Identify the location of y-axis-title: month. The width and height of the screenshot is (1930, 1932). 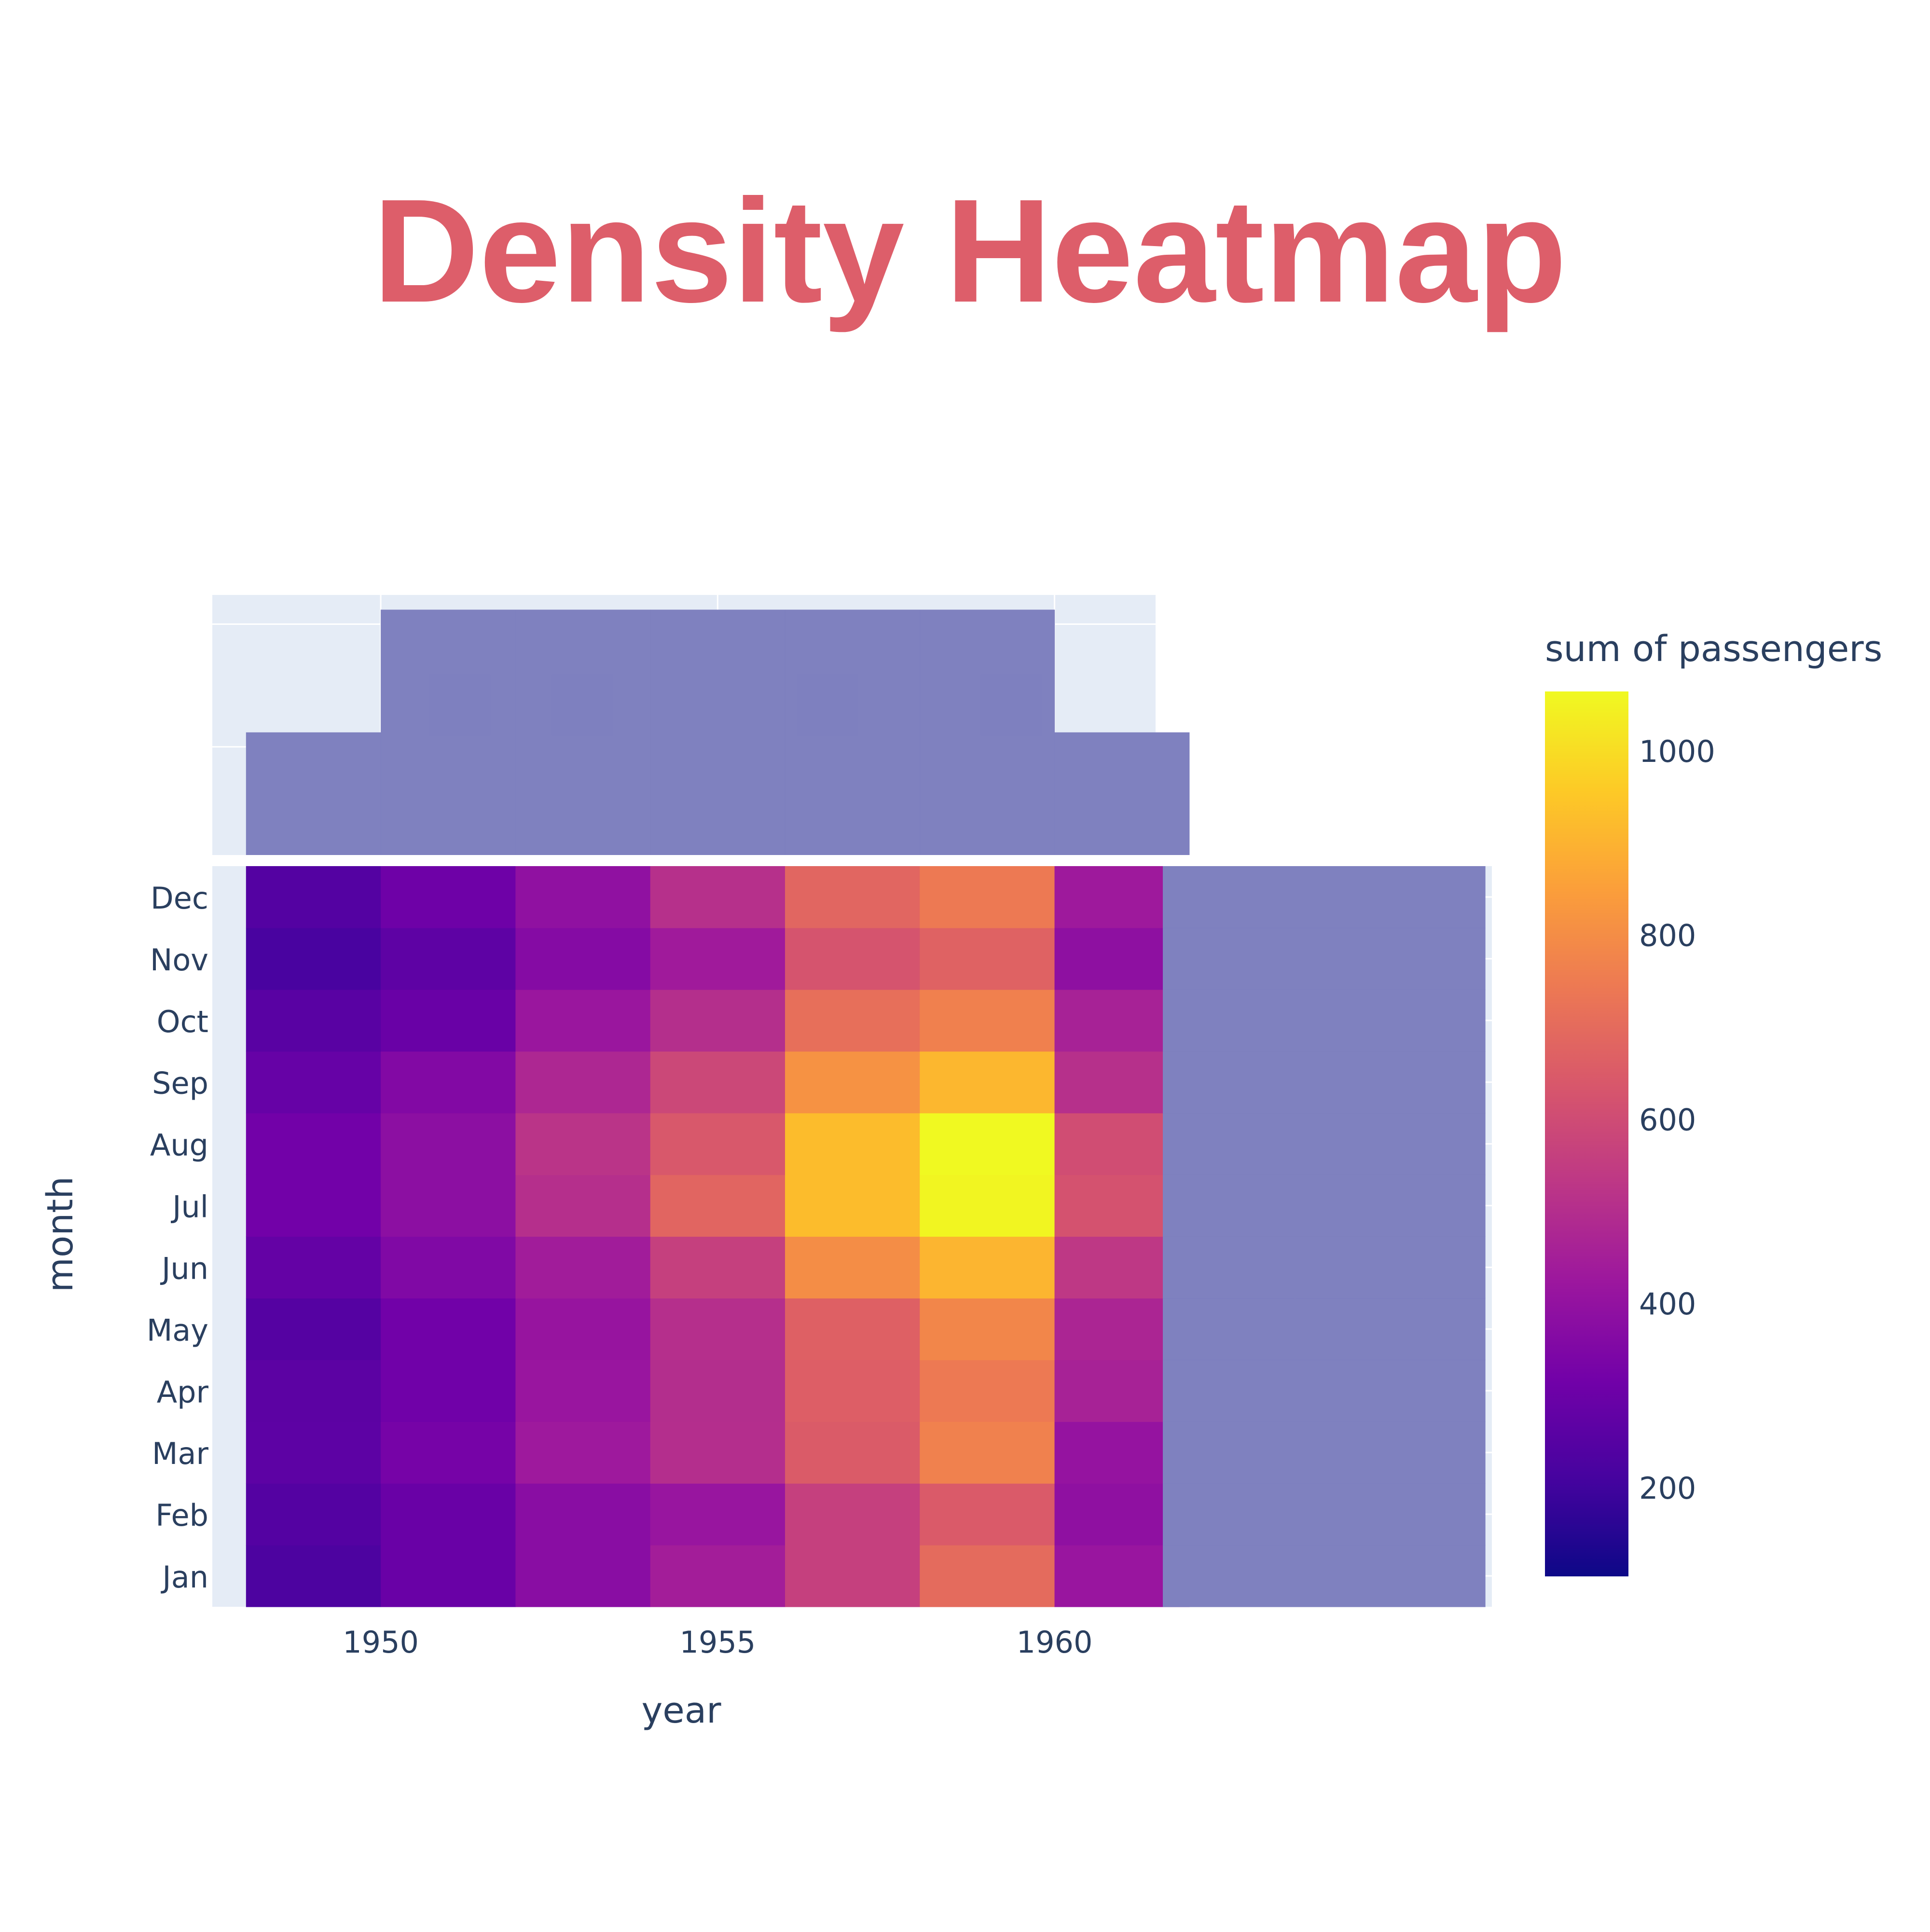
(60, 1234).